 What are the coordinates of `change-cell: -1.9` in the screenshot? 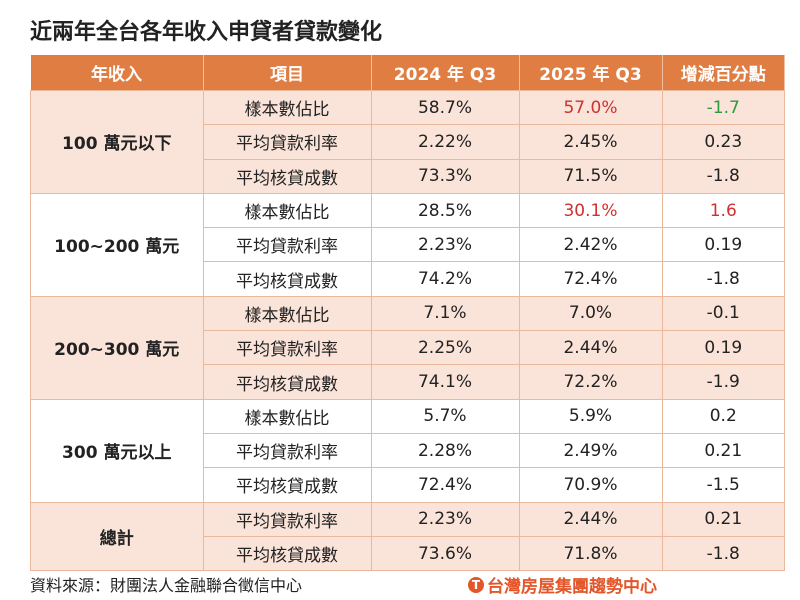 It's located at (723, 382).